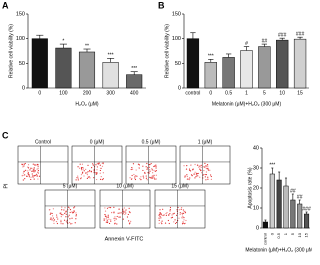  I want to click on x-tick-label: 0, so click(39, 93).